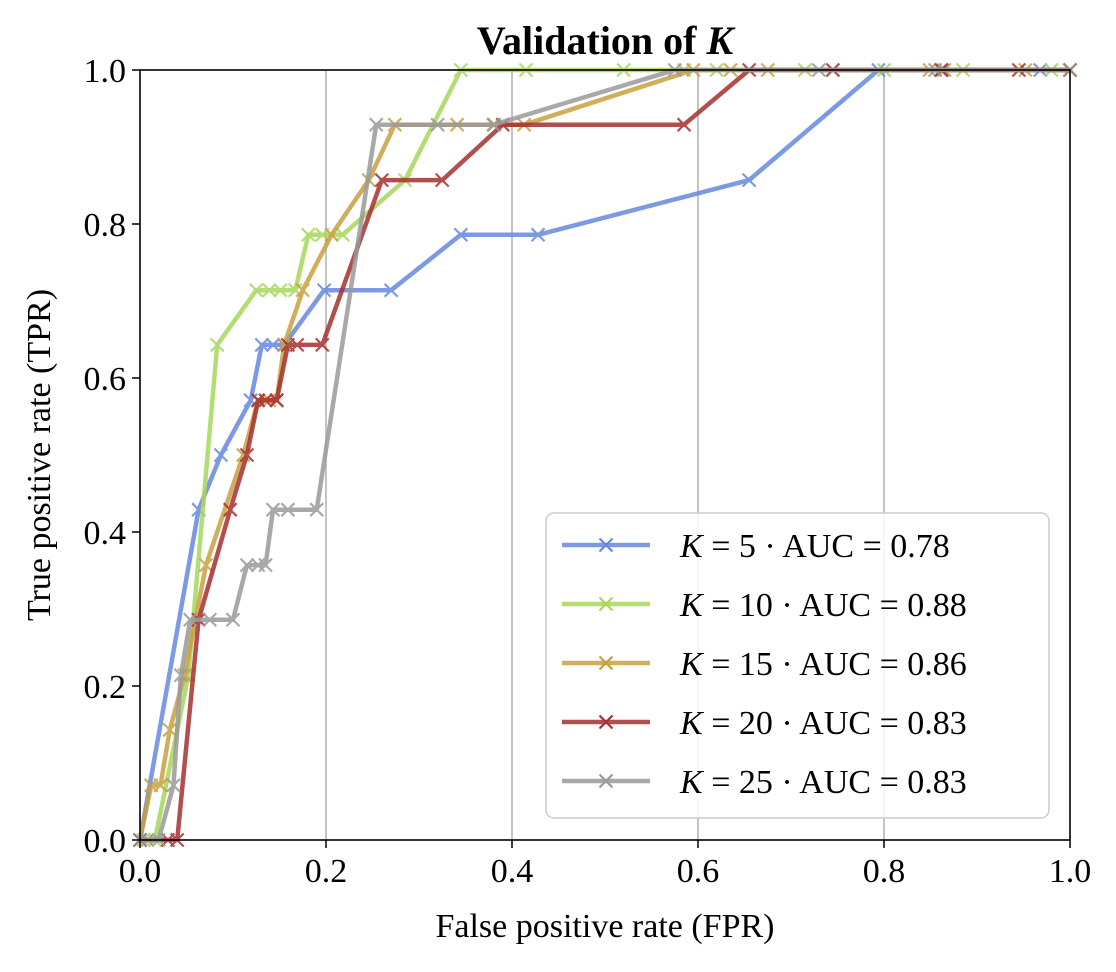  I want to click on x-tick-label: 0.2, so click(326, 871).